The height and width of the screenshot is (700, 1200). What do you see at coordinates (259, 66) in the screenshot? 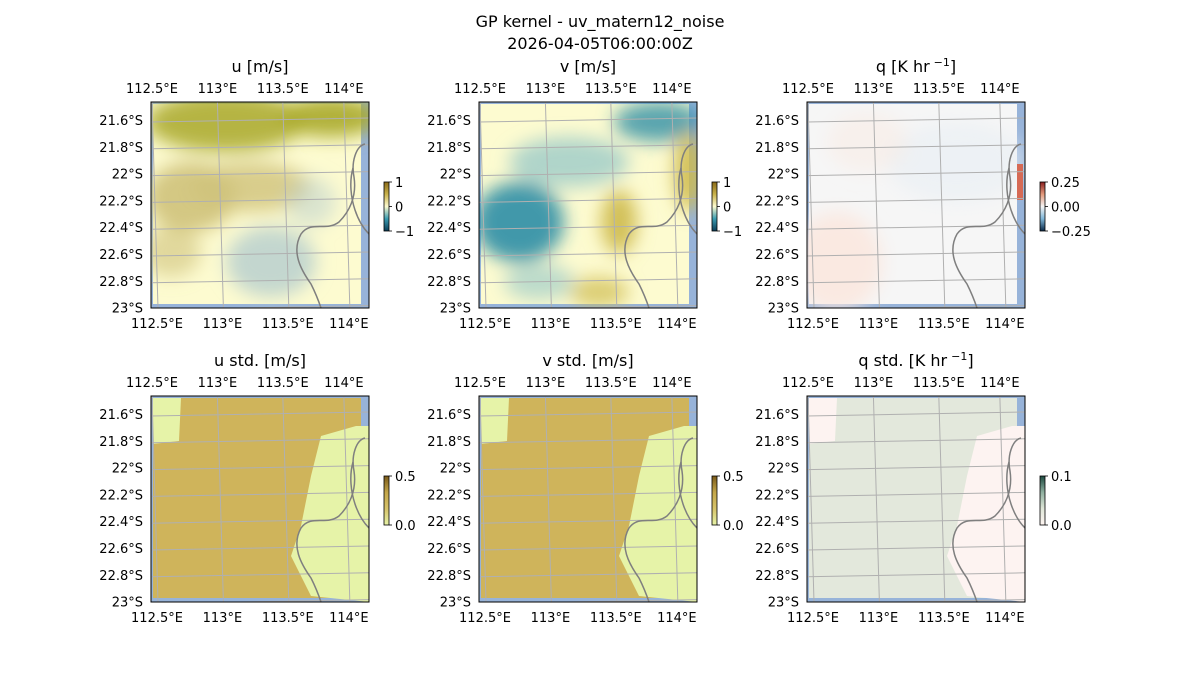
I see `panel-title: u [m/s]` at bounding box center [259, 66].